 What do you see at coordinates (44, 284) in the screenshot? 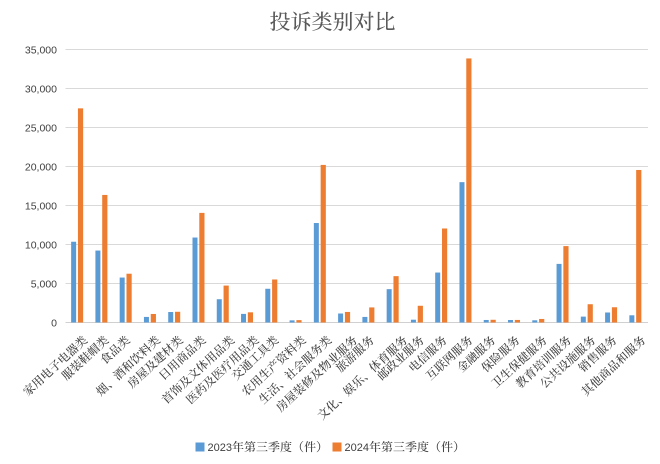
I see `svg-text: 5,000` at bounding box center [44, 284].